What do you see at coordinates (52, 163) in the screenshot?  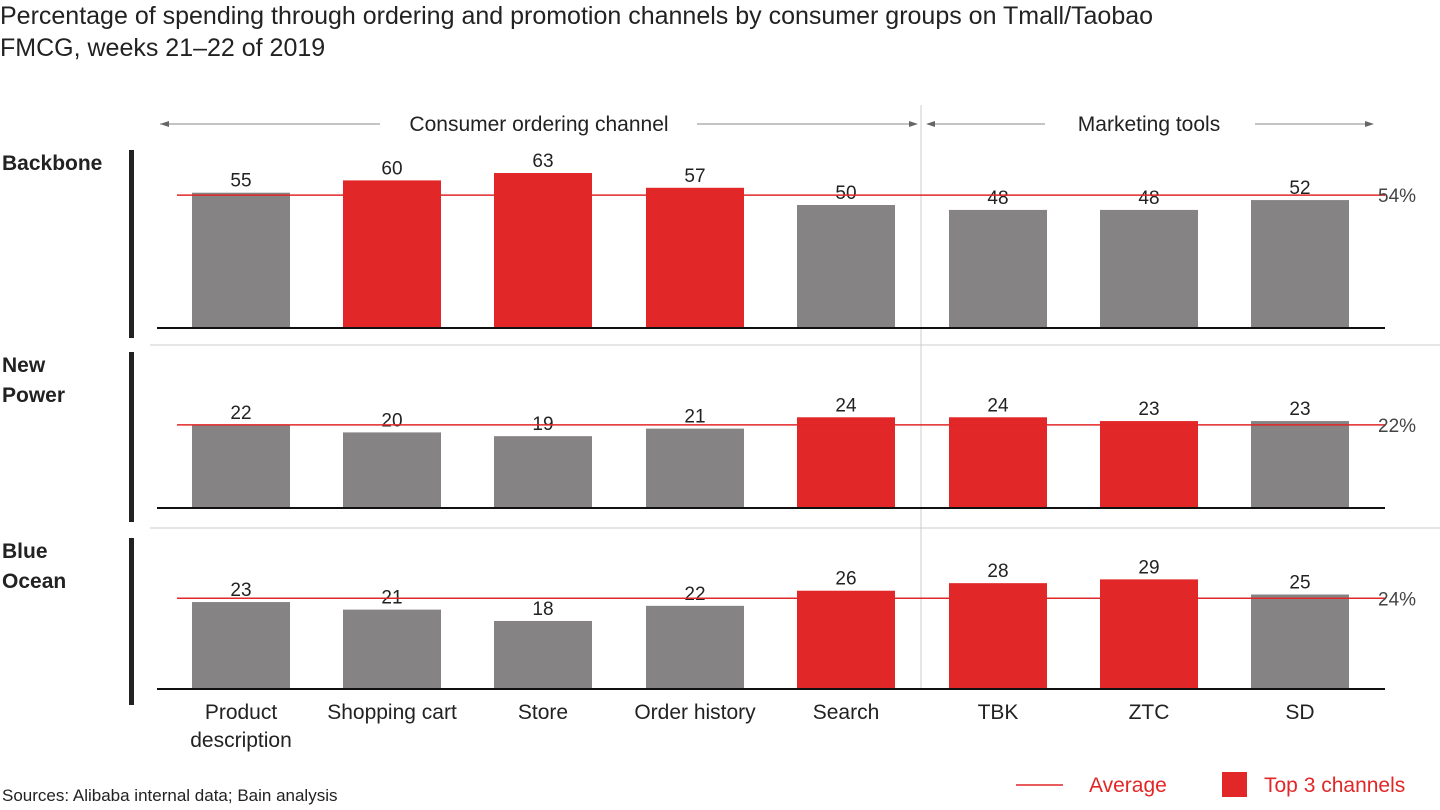 I see `panel-label: Backbone` at bounding box center [52, 163].